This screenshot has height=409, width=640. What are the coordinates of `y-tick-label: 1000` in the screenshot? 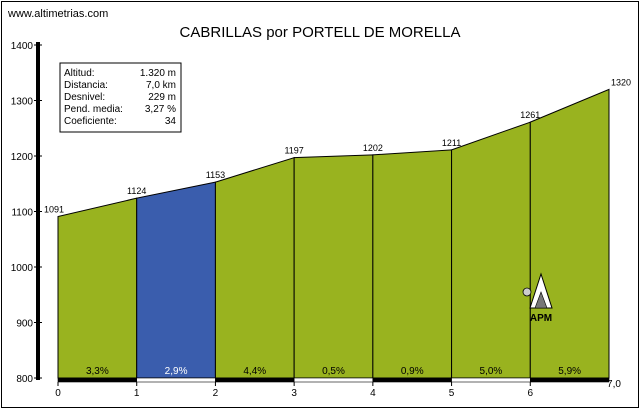 It's located at (22, 268).